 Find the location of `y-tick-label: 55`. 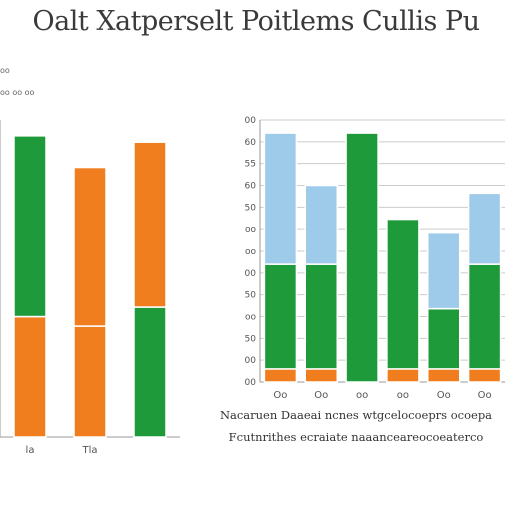

y-tick-label: 55 is located at coordinates (250, 165).